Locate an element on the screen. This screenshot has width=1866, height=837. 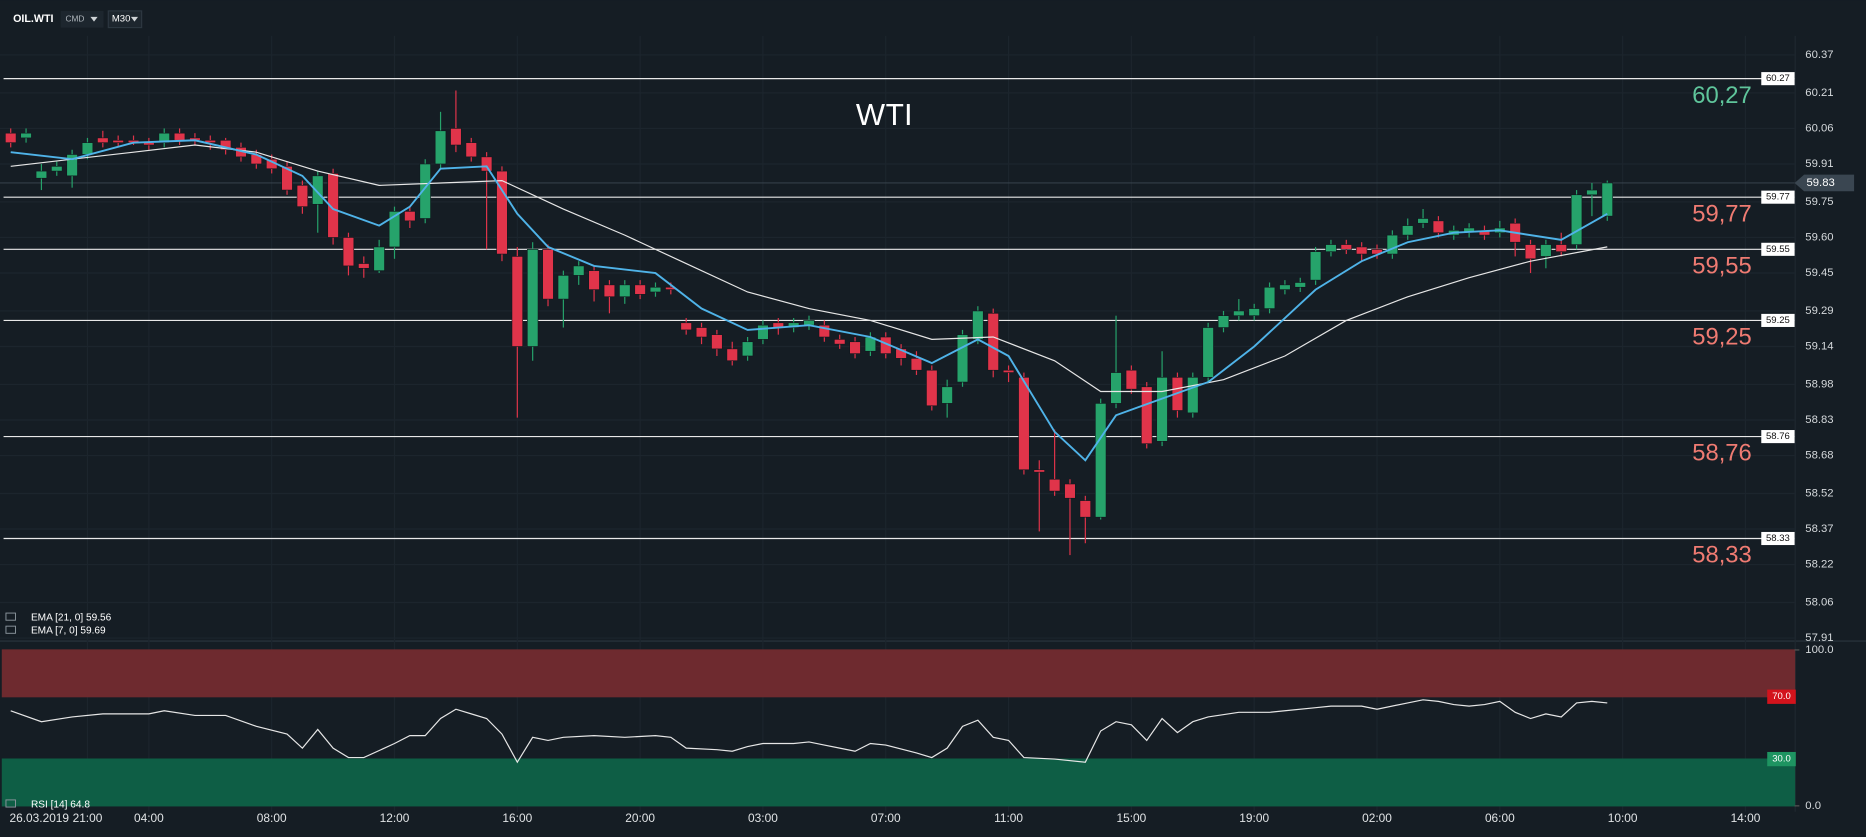
x-tick-label: 12:00 is located at coordinates (395, 818).